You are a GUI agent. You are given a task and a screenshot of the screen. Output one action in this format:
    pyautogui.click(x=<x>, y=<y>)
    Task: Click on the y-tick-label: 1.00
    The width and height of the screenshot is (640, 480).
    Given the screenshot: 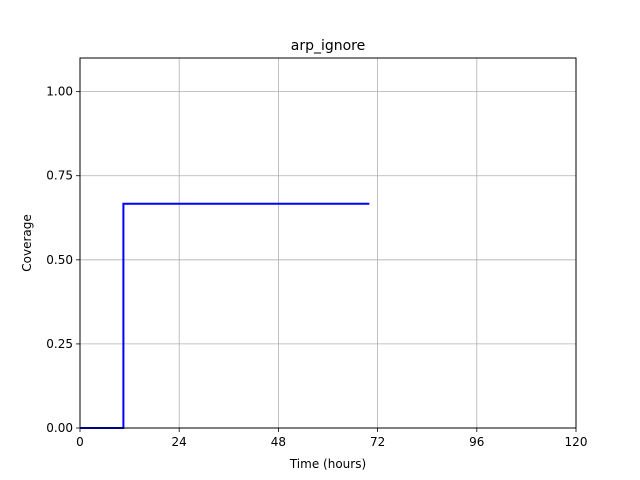 What is the action you would take?
    pyautogui.click(x=59, y=92)
    